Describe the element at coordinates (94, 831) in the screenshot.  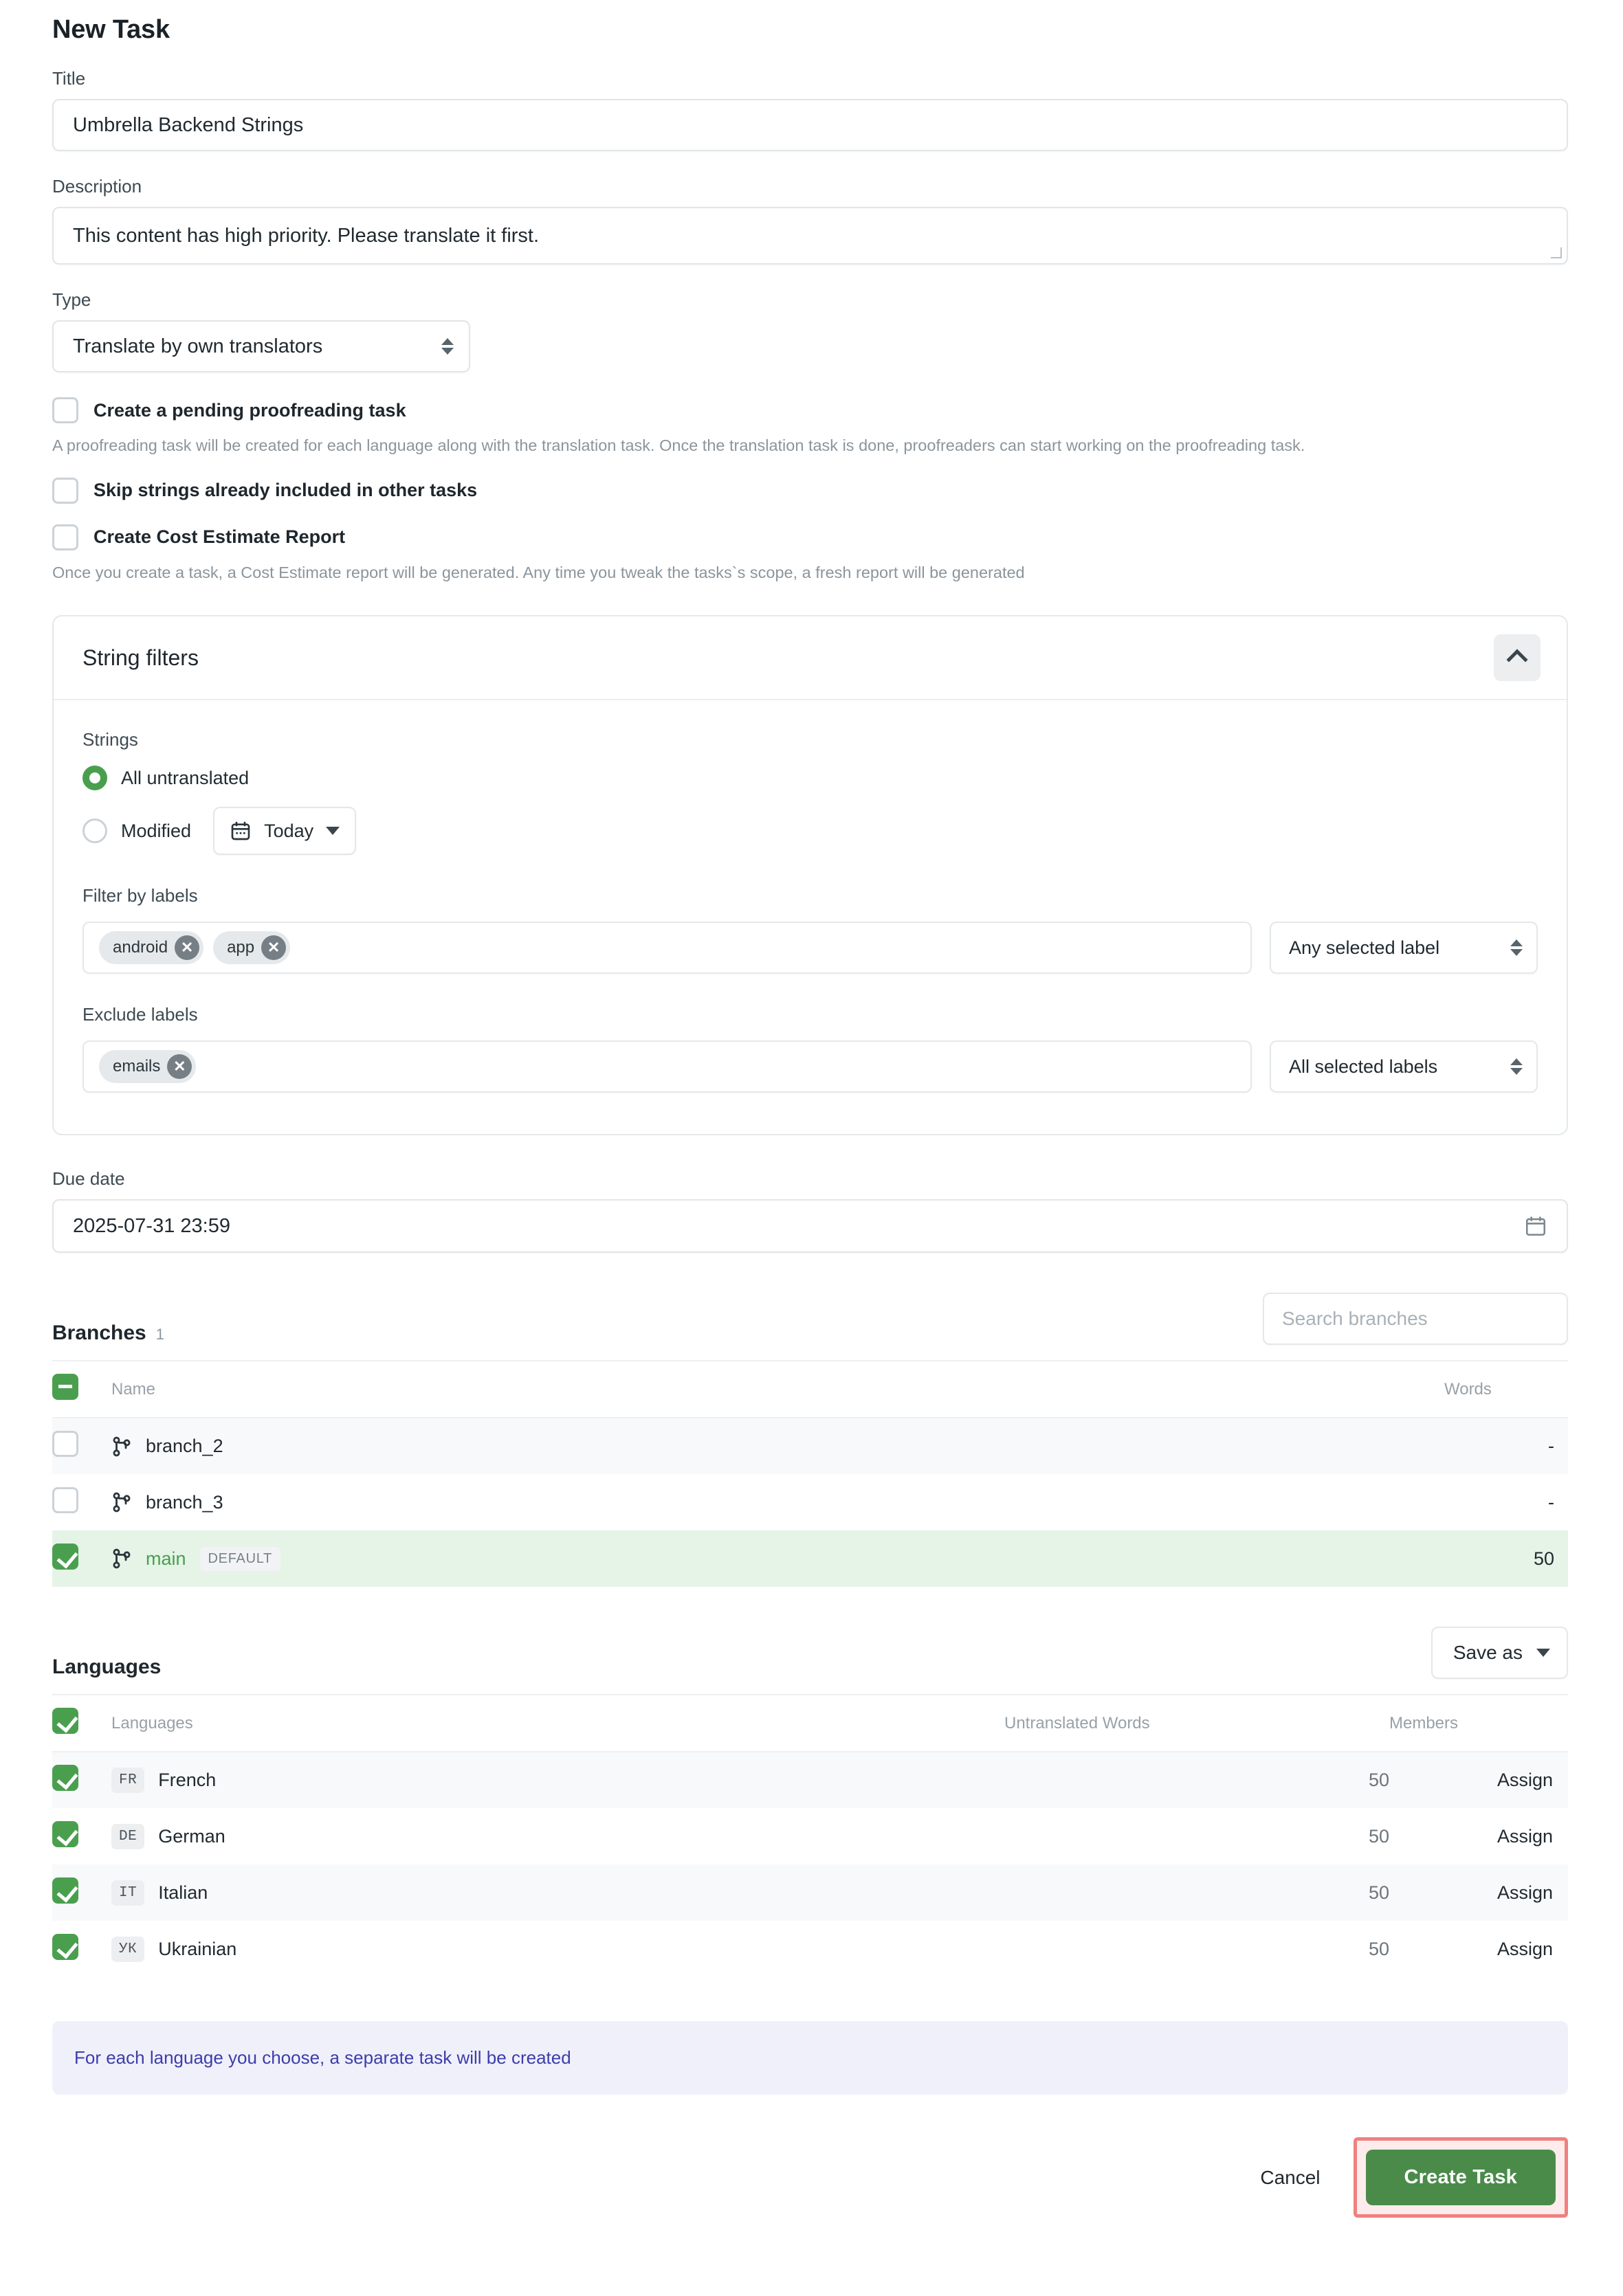
I see `radio-modified` at that location.